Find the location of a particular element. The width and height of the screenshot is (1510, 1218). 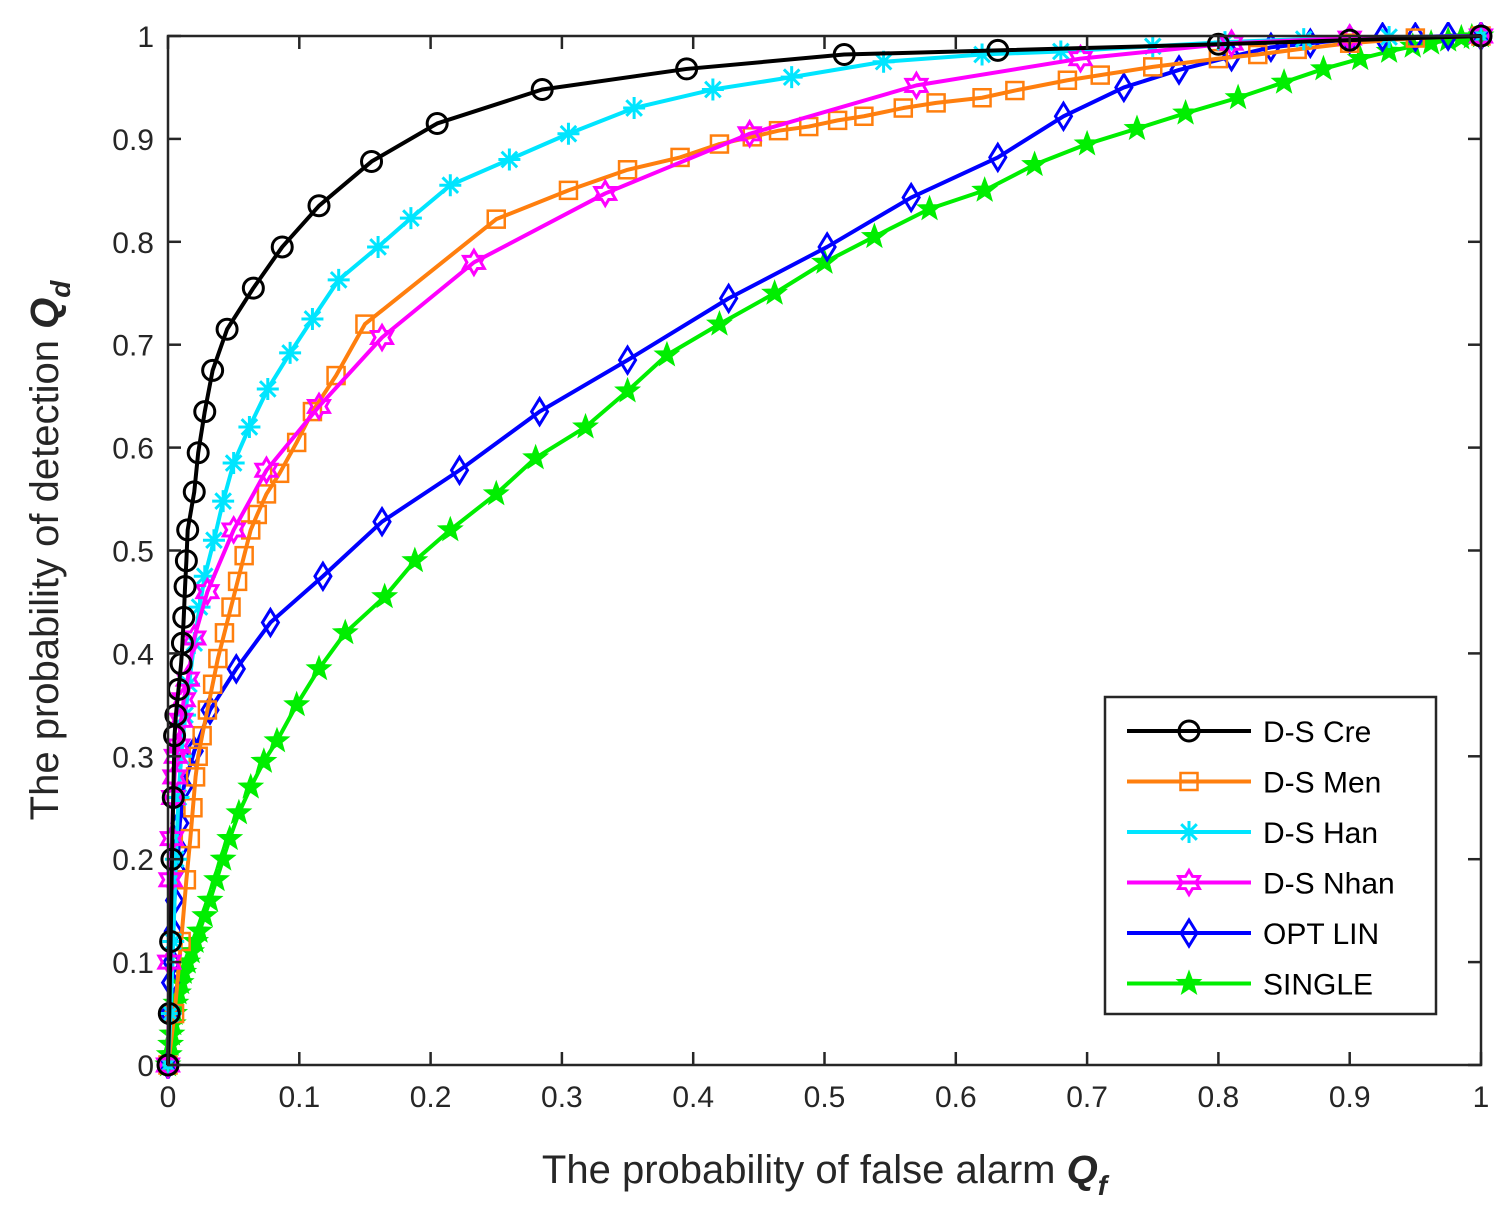

legend-entry-d-s-cre: D-S Cre is located at coordinates (1249, 732).